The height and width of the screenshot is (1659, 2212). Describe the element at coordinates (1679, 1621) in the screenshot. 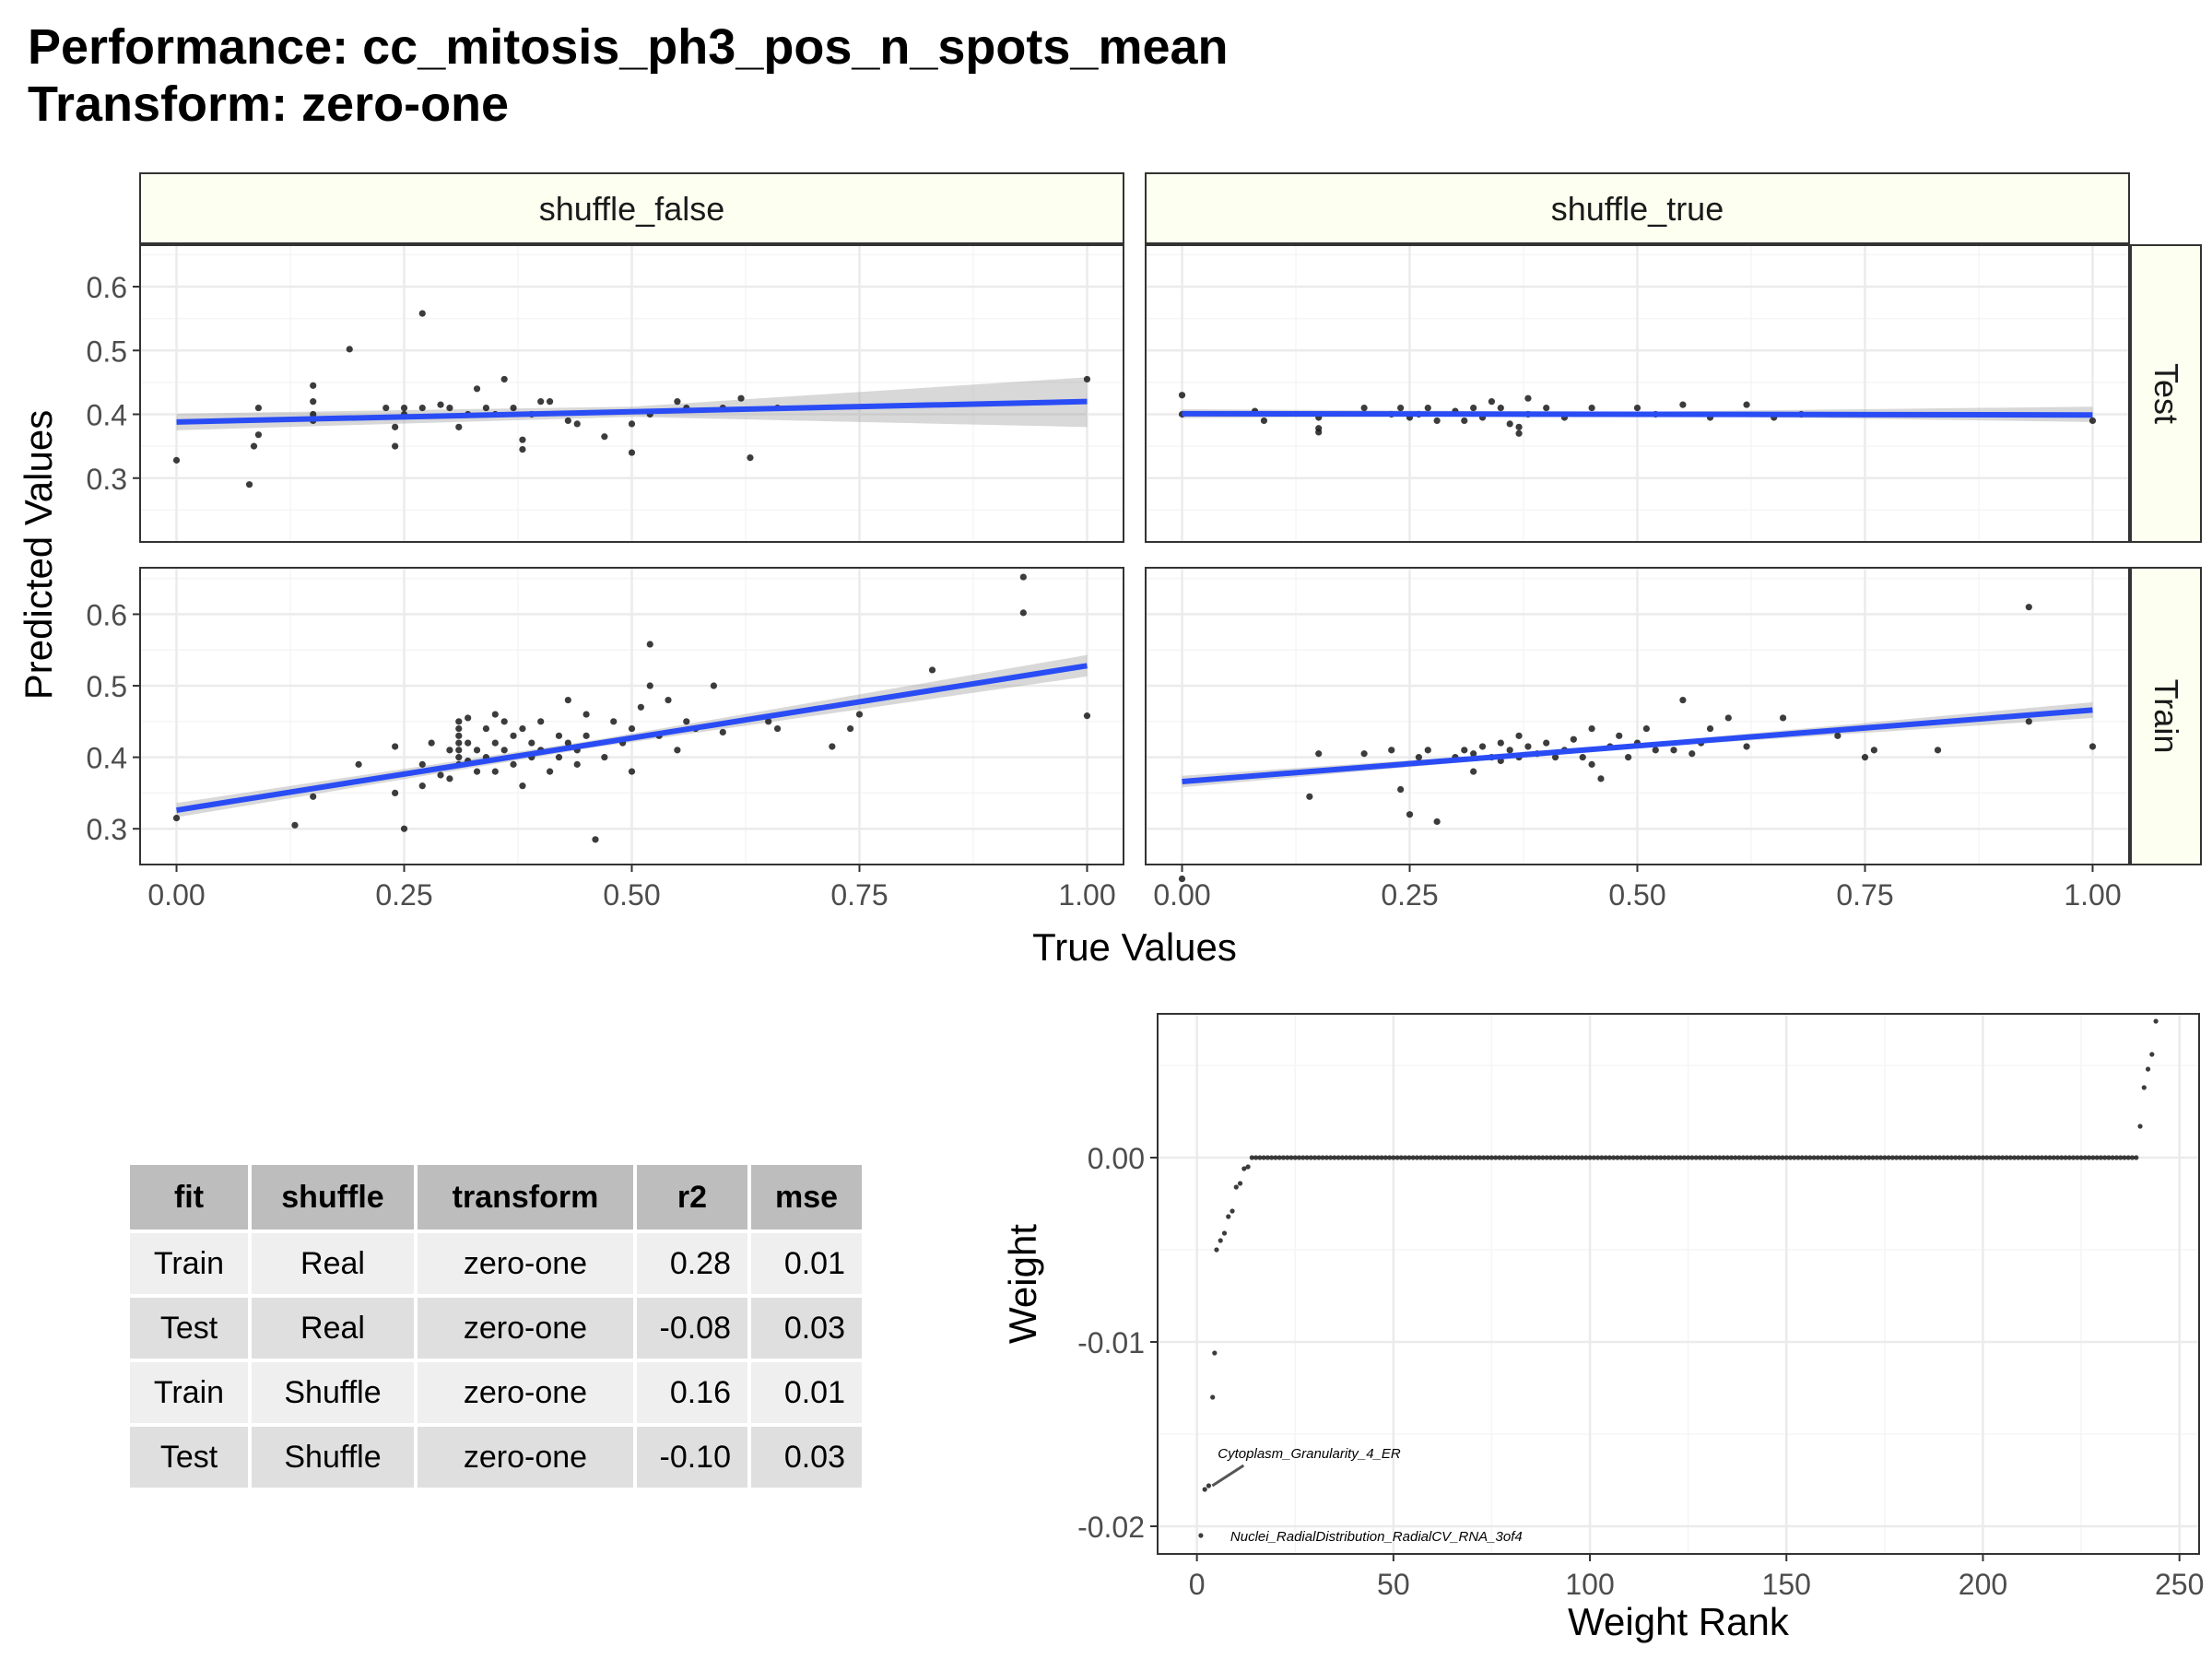

I see `x-axis-title: Weight Rank` at that location.